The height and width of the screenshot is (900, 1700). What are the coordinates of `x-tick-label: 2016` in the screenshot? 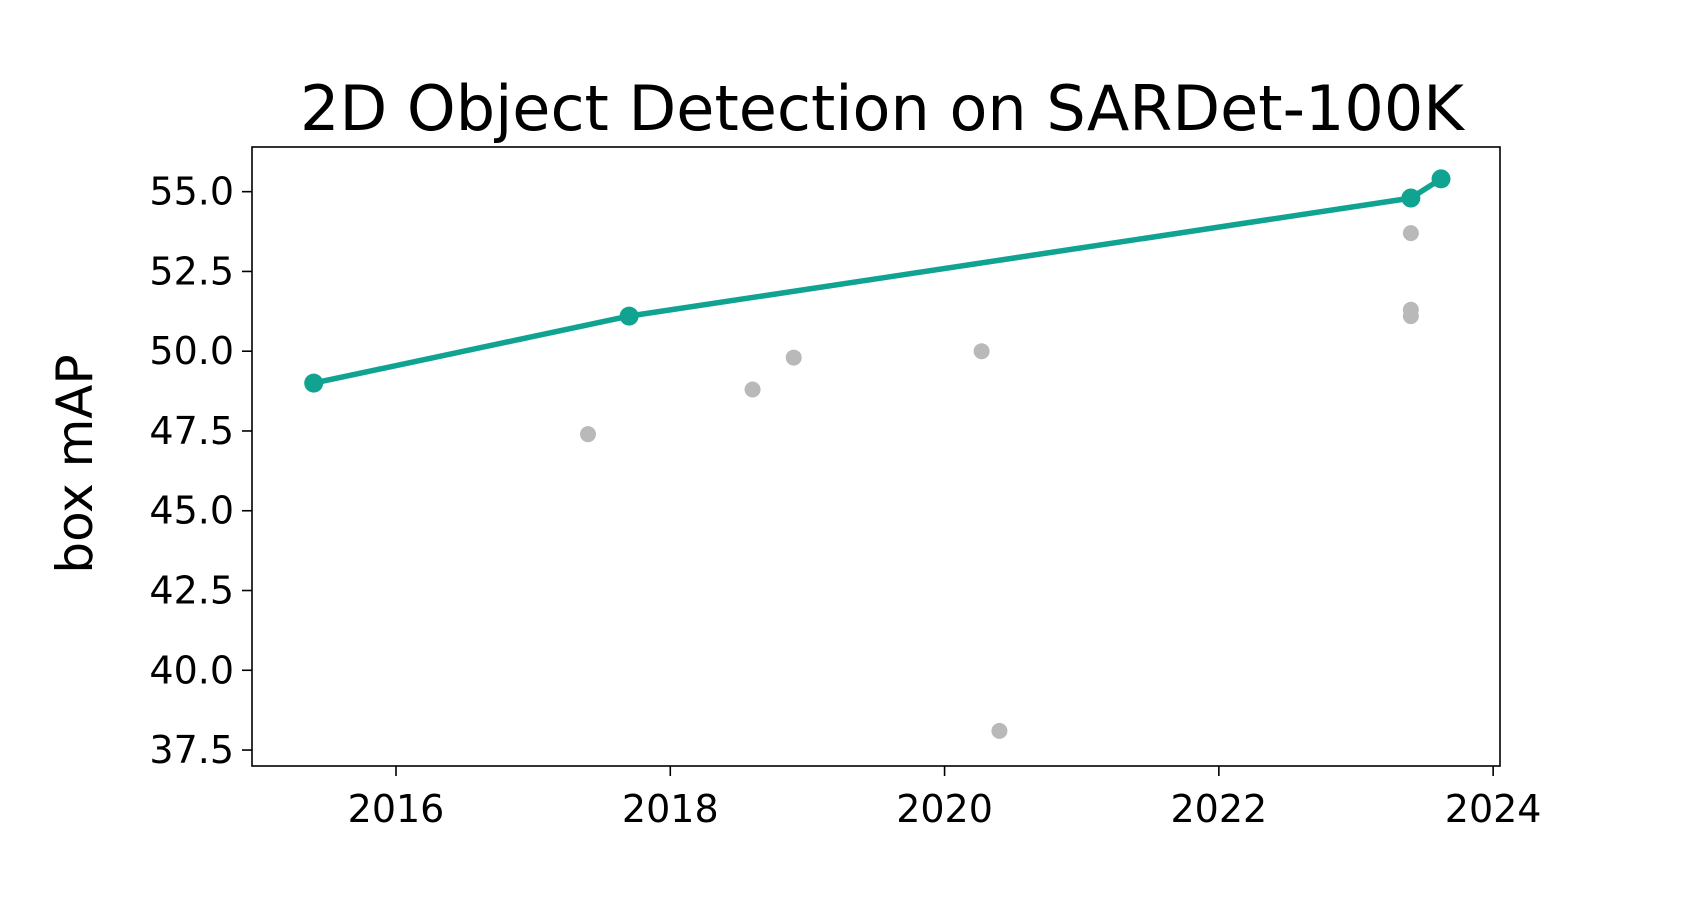 It's located at (396, 809).